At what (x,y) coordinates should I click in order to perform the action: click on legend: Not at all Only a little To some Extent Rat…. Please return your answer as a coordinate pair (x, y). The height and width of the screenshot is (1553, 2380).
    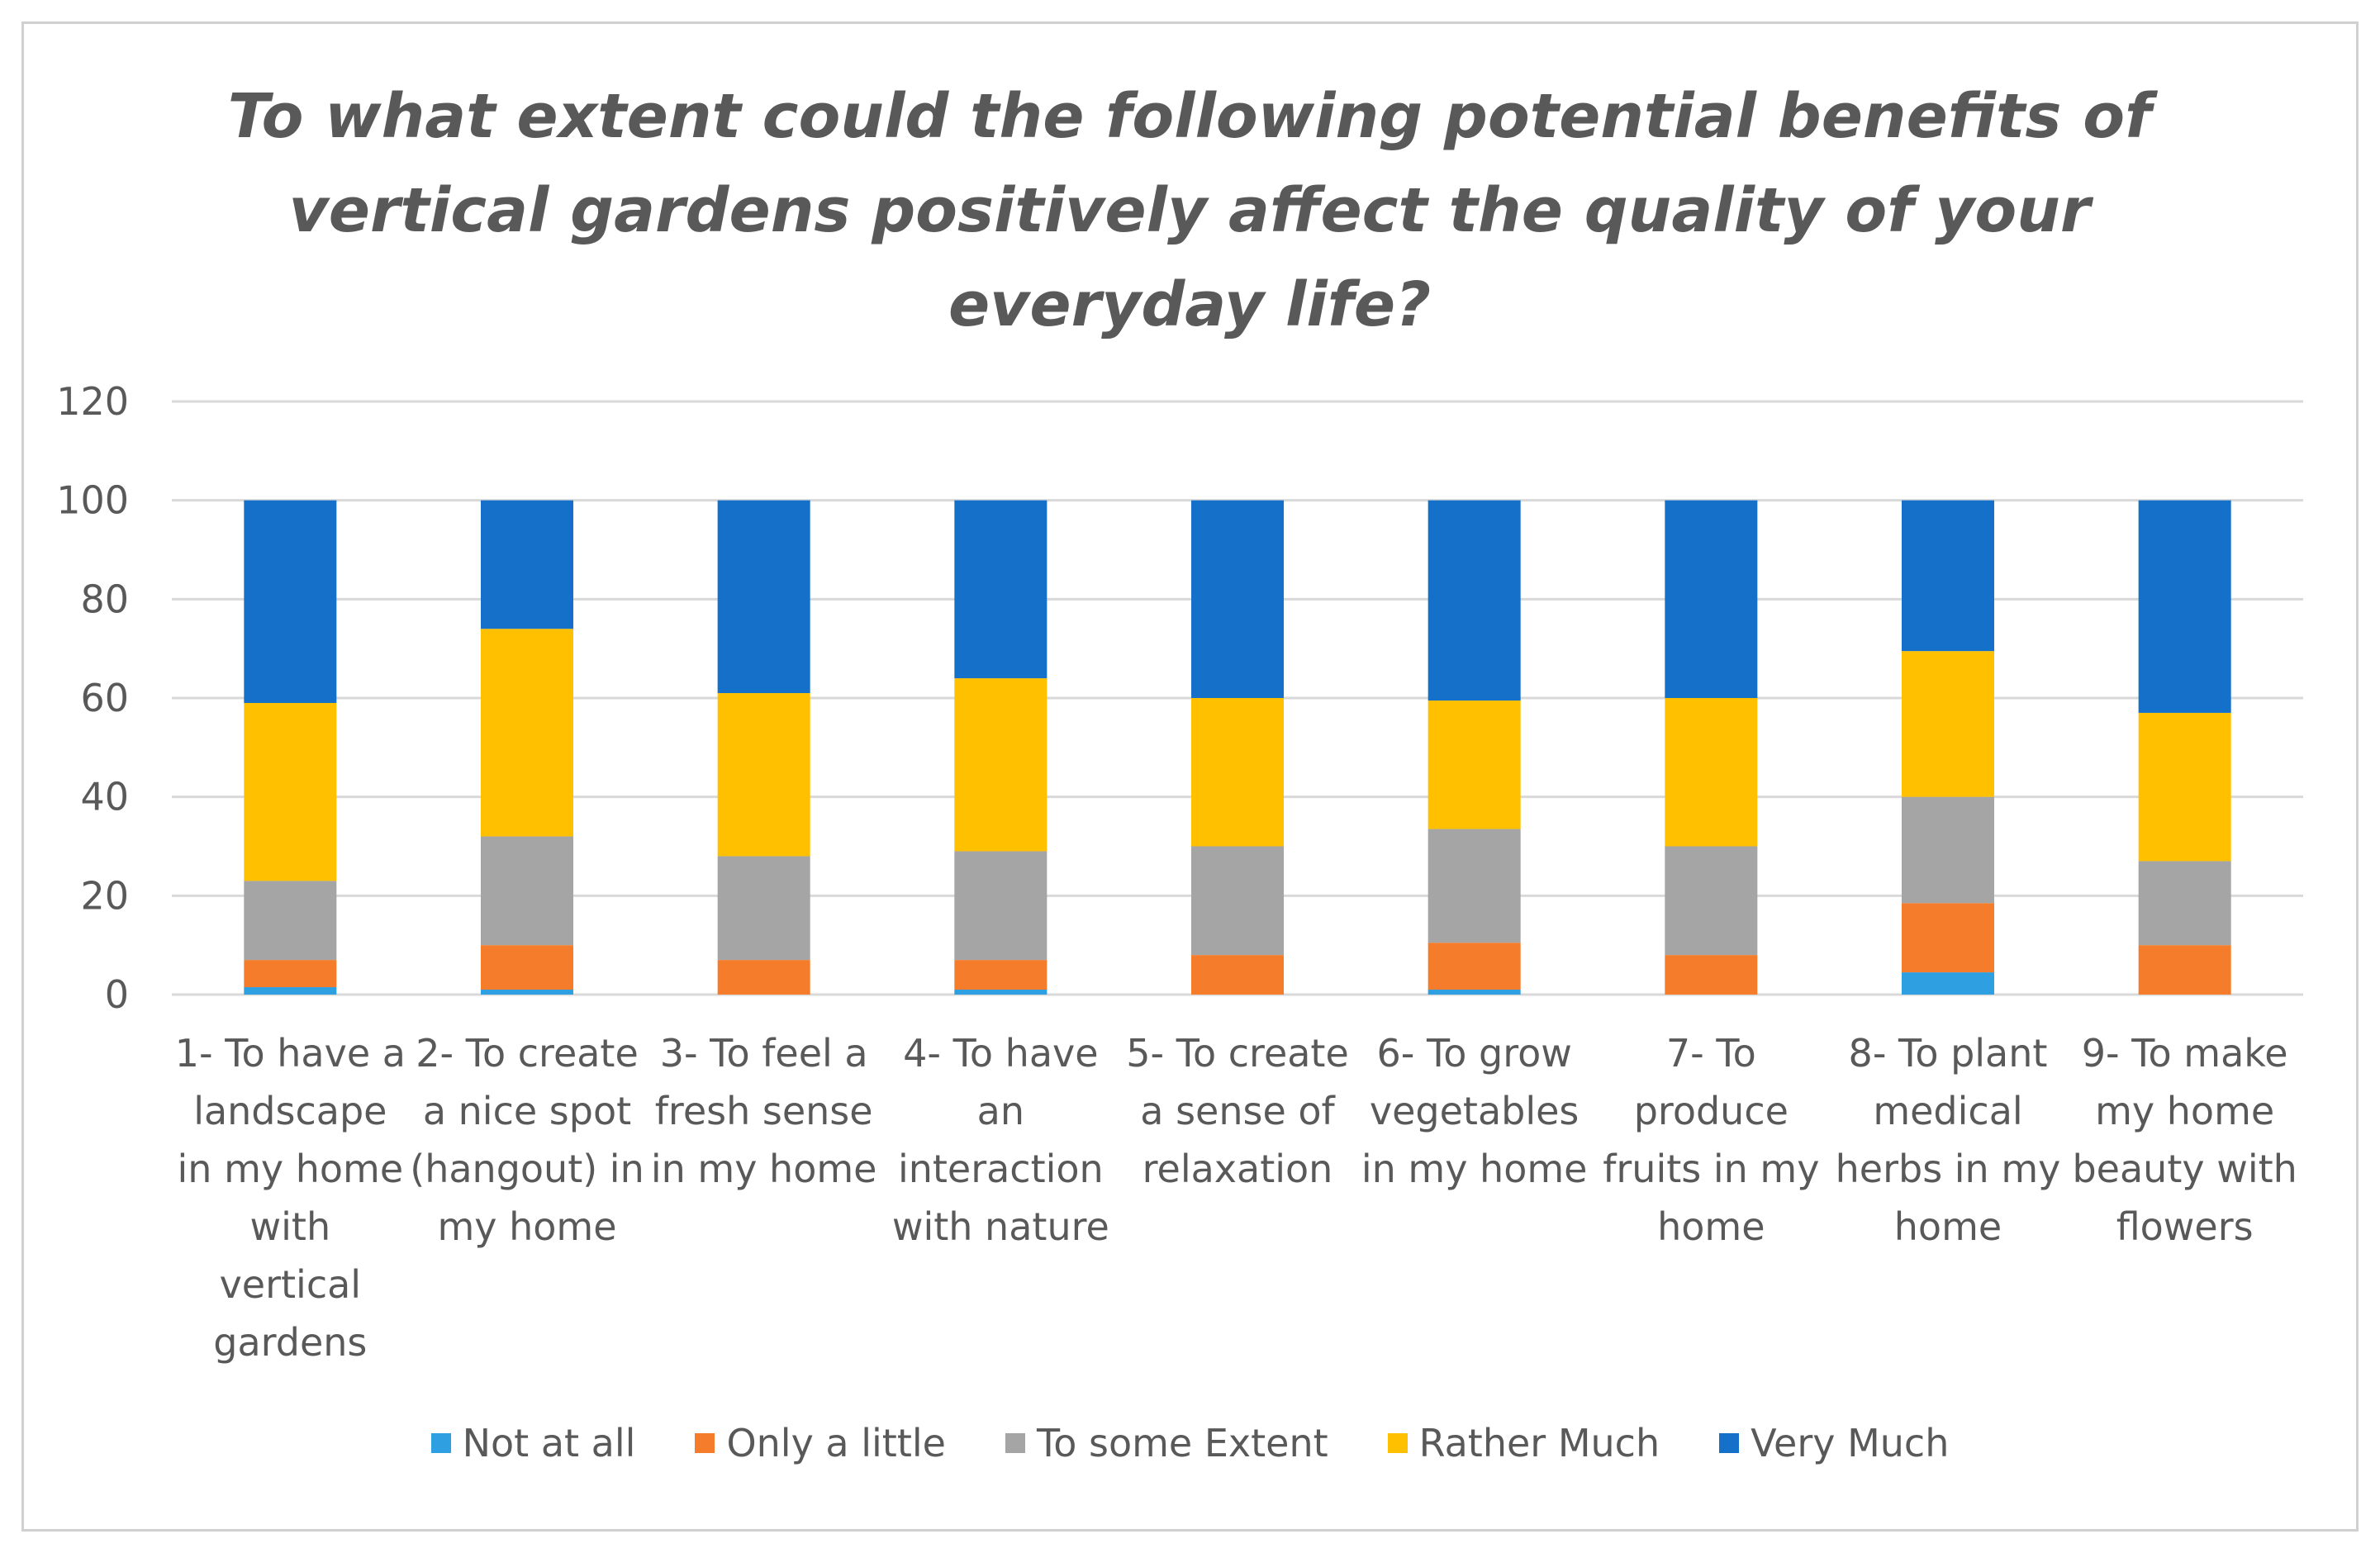
    Looking at the image, I should click on (1190, 1443).